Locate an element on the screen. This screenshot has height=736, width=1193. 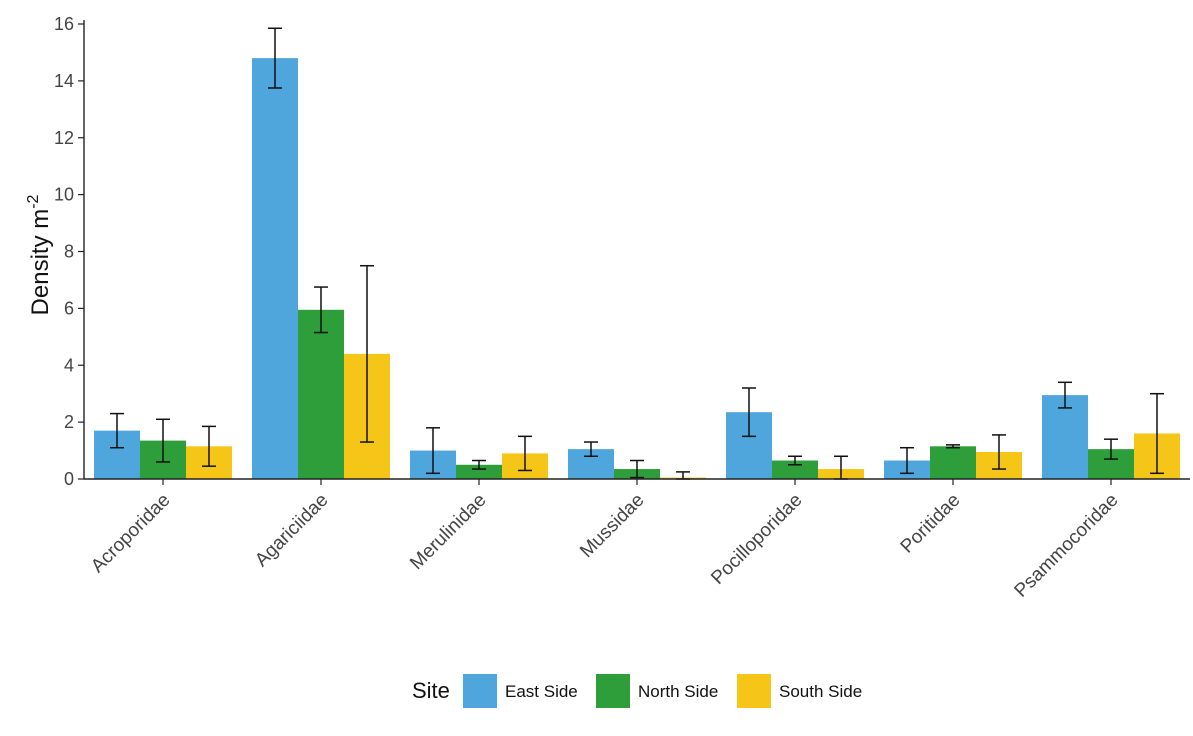
y-tick-label: 8 is located at coordinates (69, 252).